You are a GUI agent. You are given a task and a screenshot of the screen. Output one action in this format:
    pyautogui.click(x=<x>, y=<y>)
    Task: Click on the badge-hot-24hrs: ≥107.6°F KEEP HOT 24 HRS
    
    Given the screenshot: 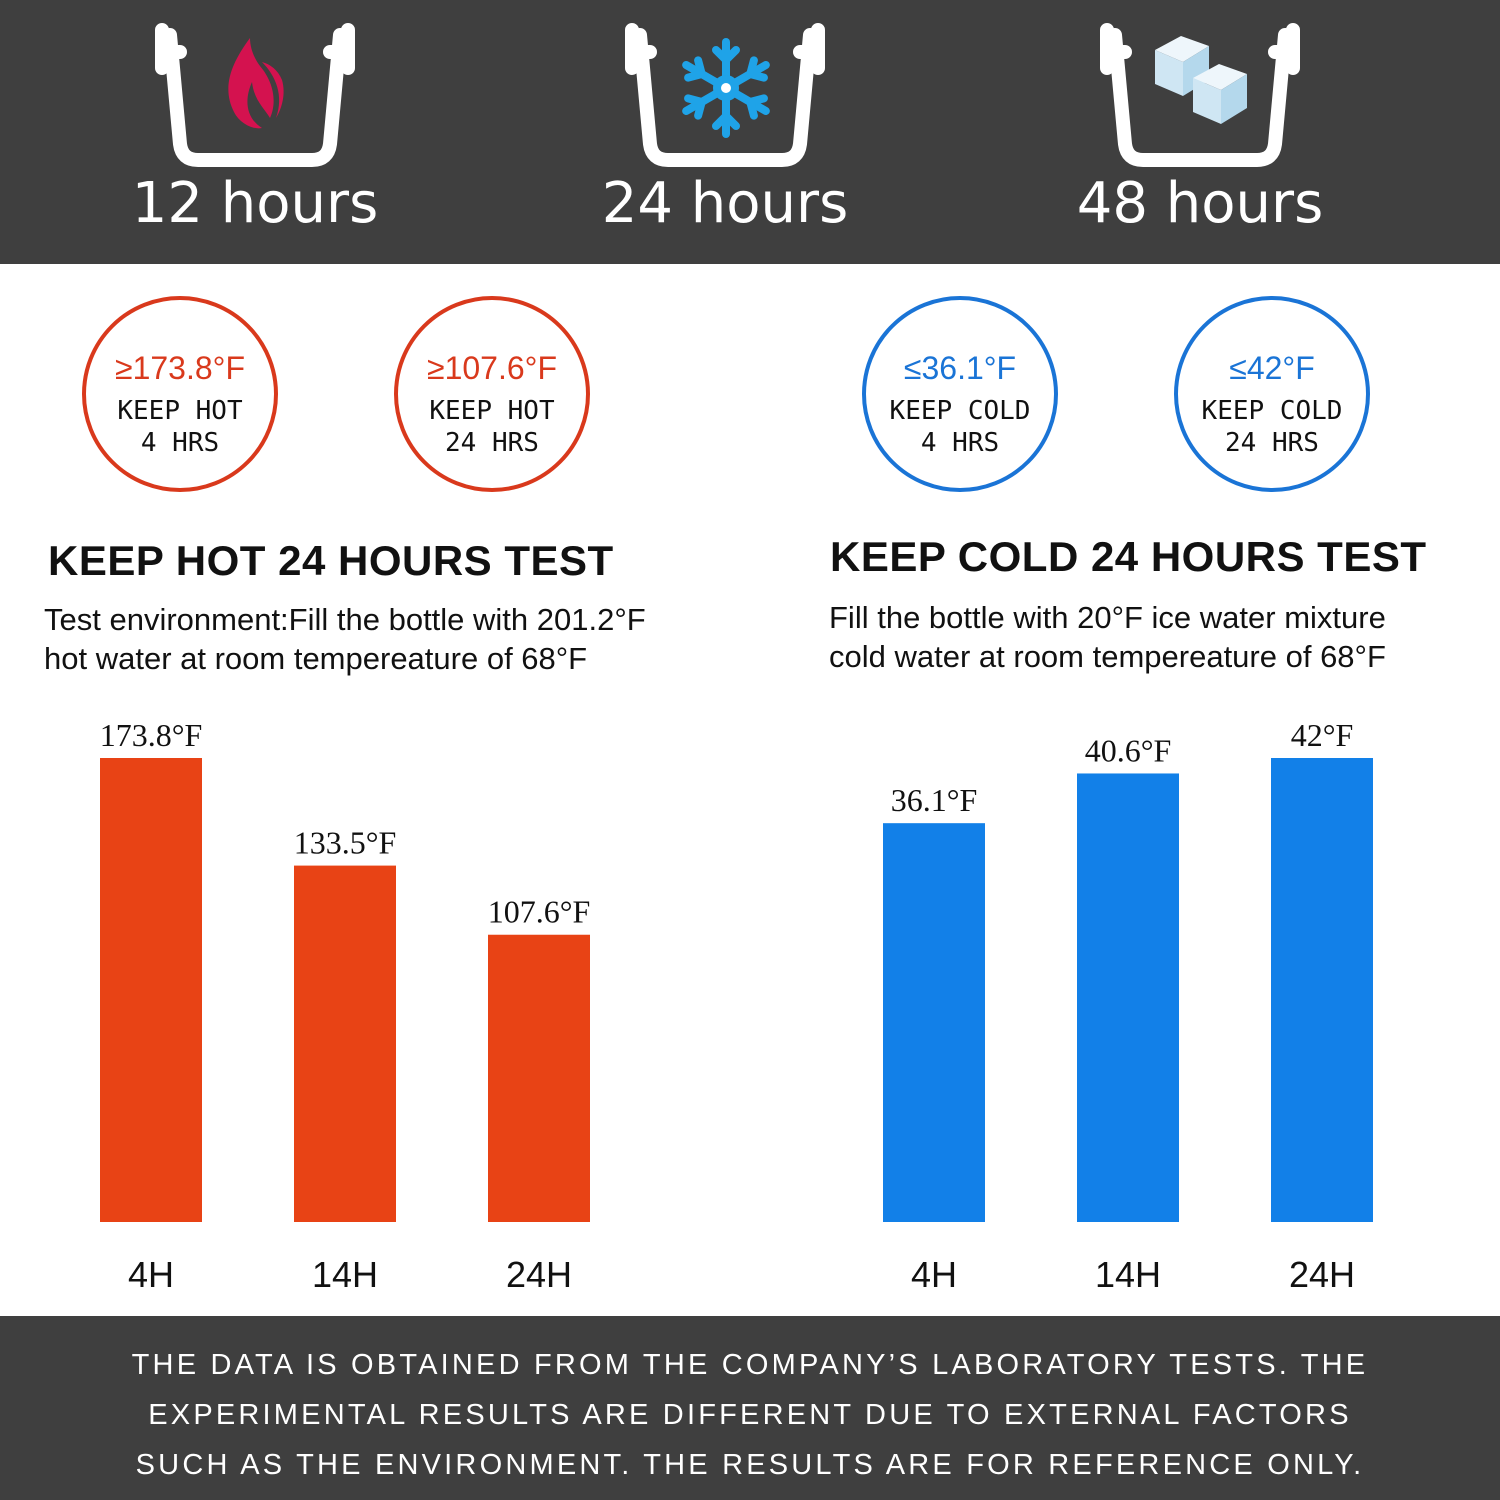 What is the action you would take?
    pyautogui.click(x=492, y=394)
    